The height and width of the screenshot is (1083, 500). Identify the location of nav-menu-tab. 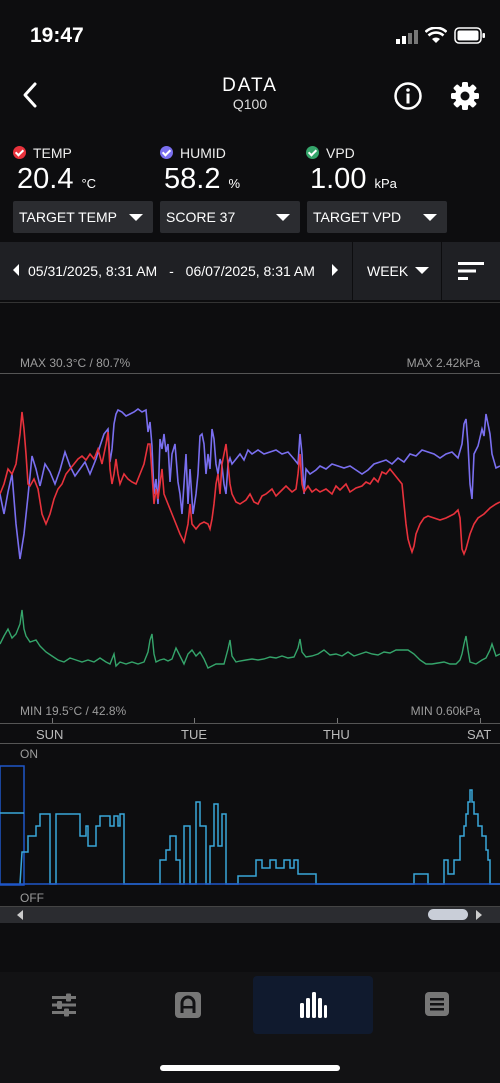
(438, 1005).